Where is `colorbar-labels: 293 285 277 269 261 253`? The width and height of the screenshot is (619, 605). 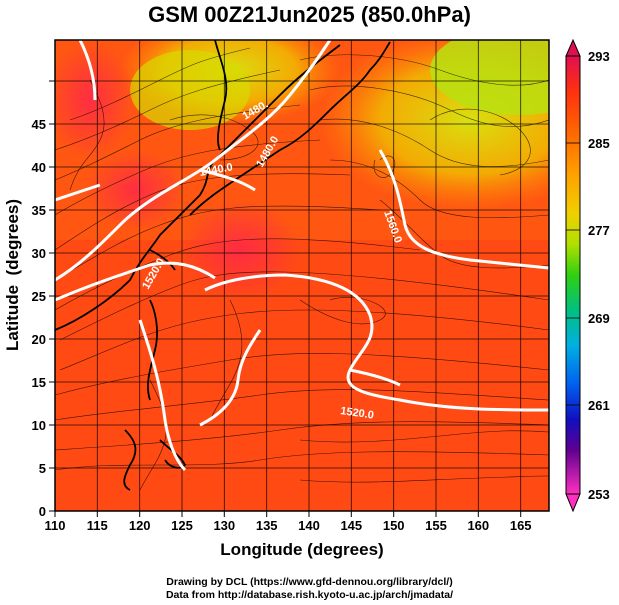
colorbar-labels: 293 285 277 269 261 253 is located at coordinates (599, 275).